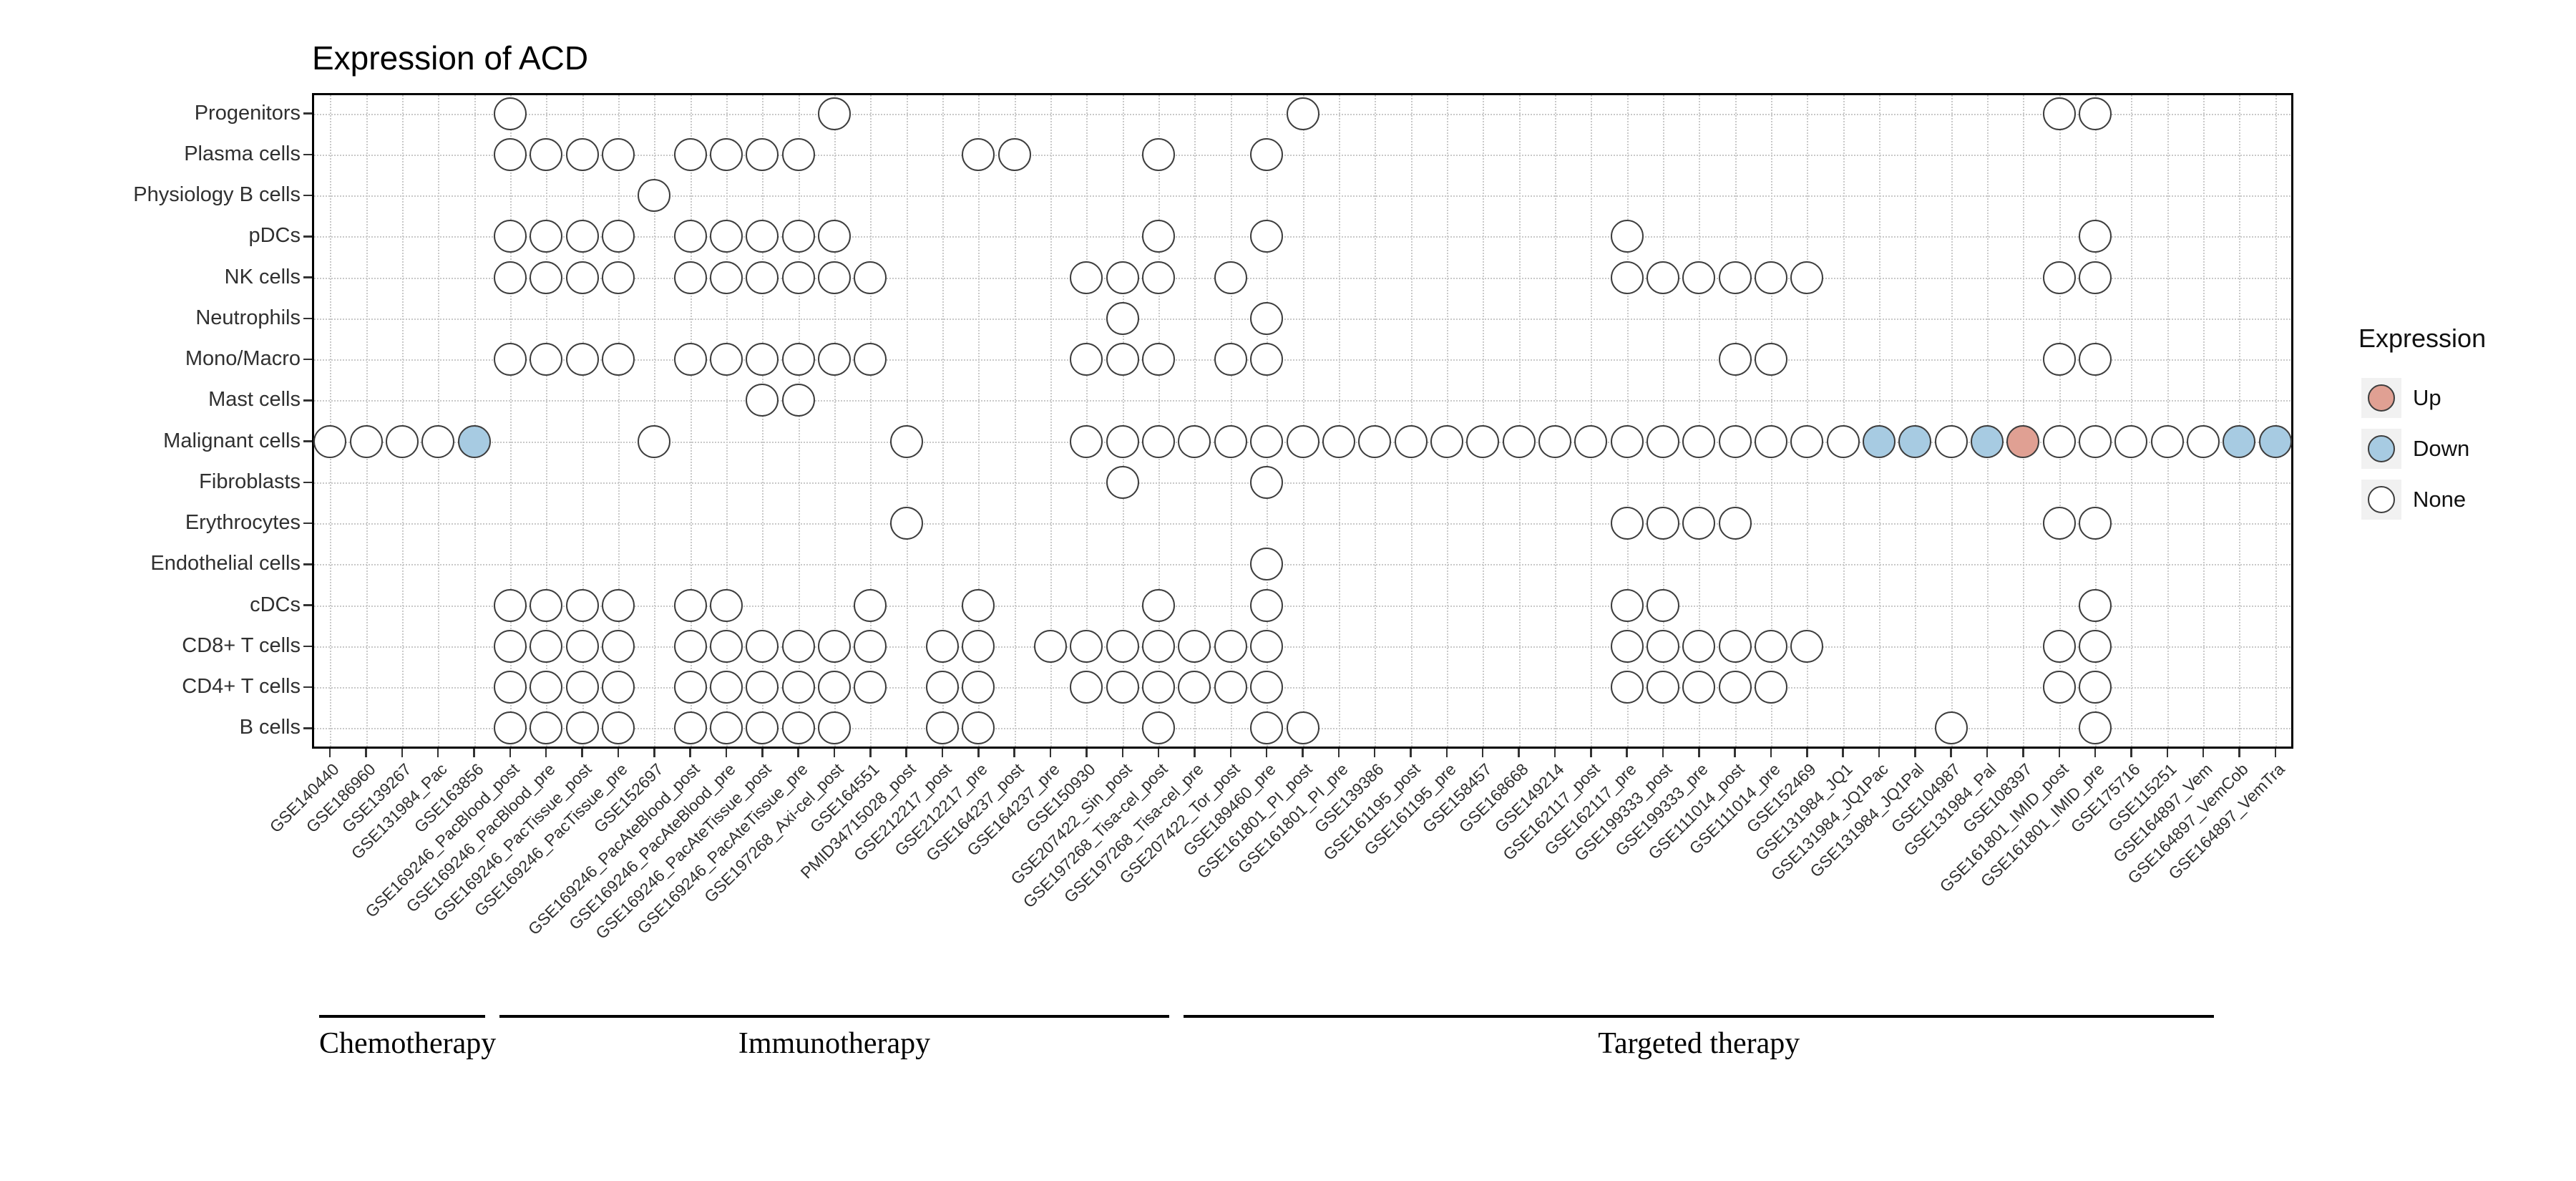  Describe the element at coordinates (2381, 449) in the screenshot. I see `legend-key` at that location.